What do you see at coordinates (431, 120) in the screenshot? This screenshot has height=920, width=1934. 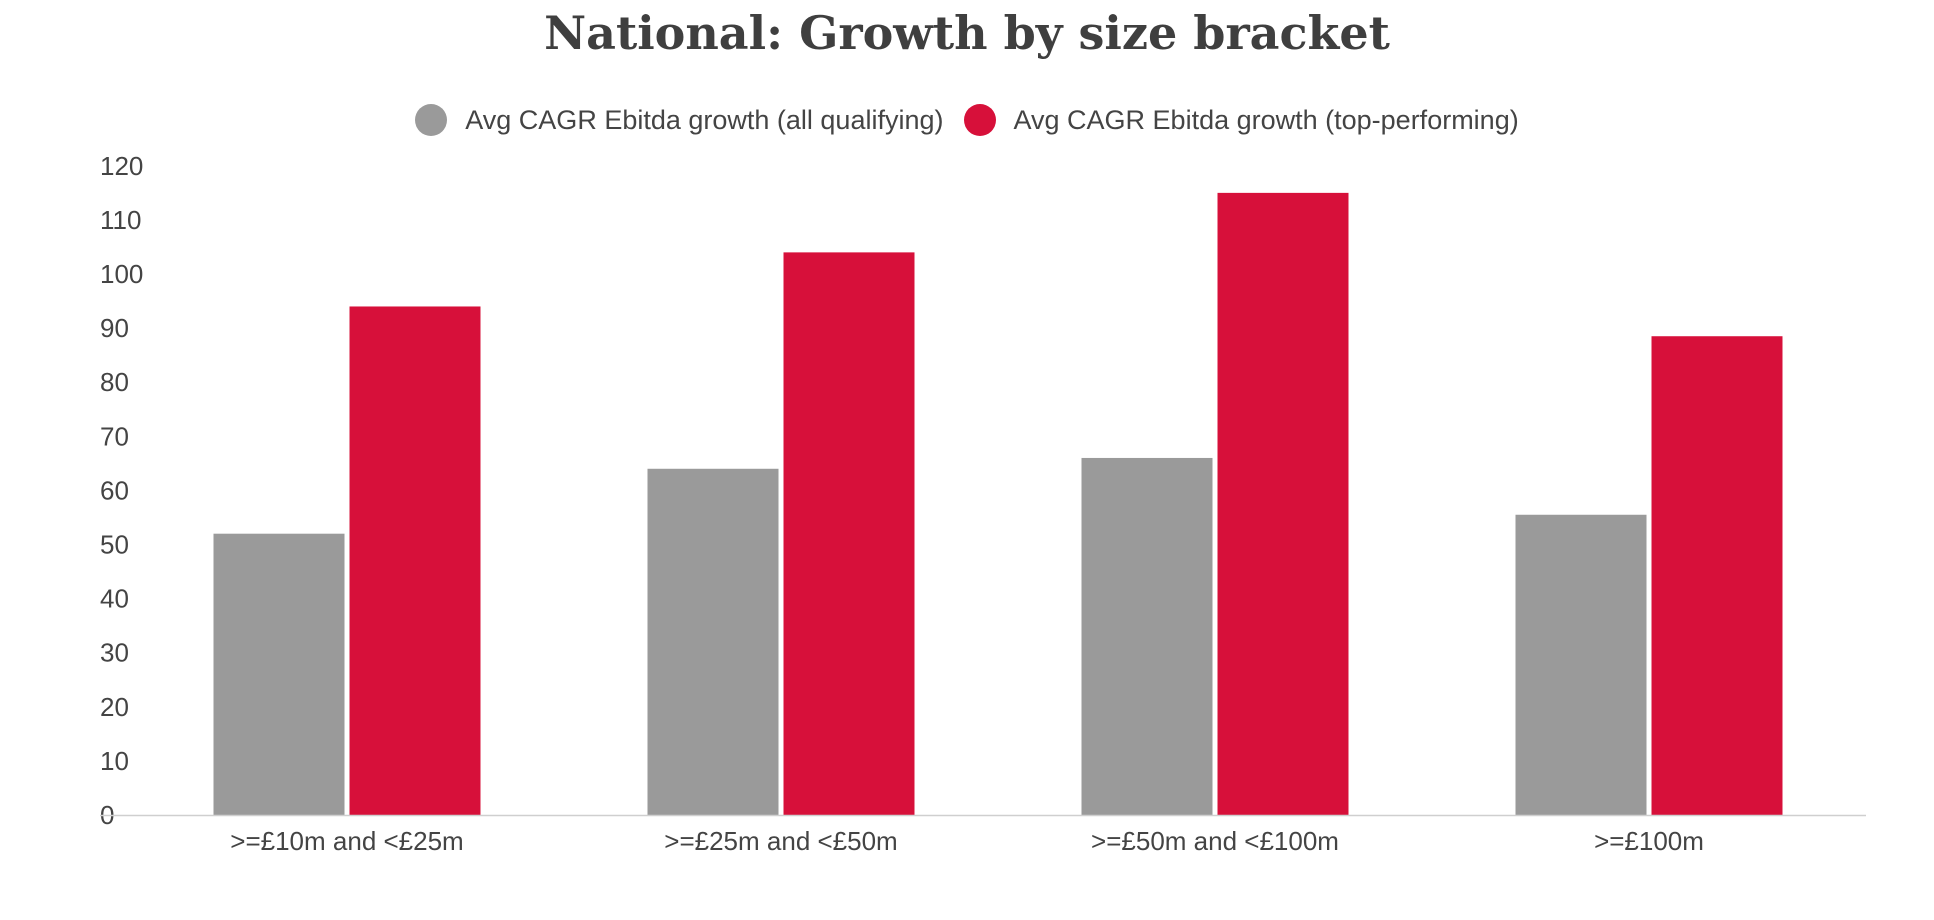 I see `legend-swatch-gray-icon` at bounding box center [431, 120].